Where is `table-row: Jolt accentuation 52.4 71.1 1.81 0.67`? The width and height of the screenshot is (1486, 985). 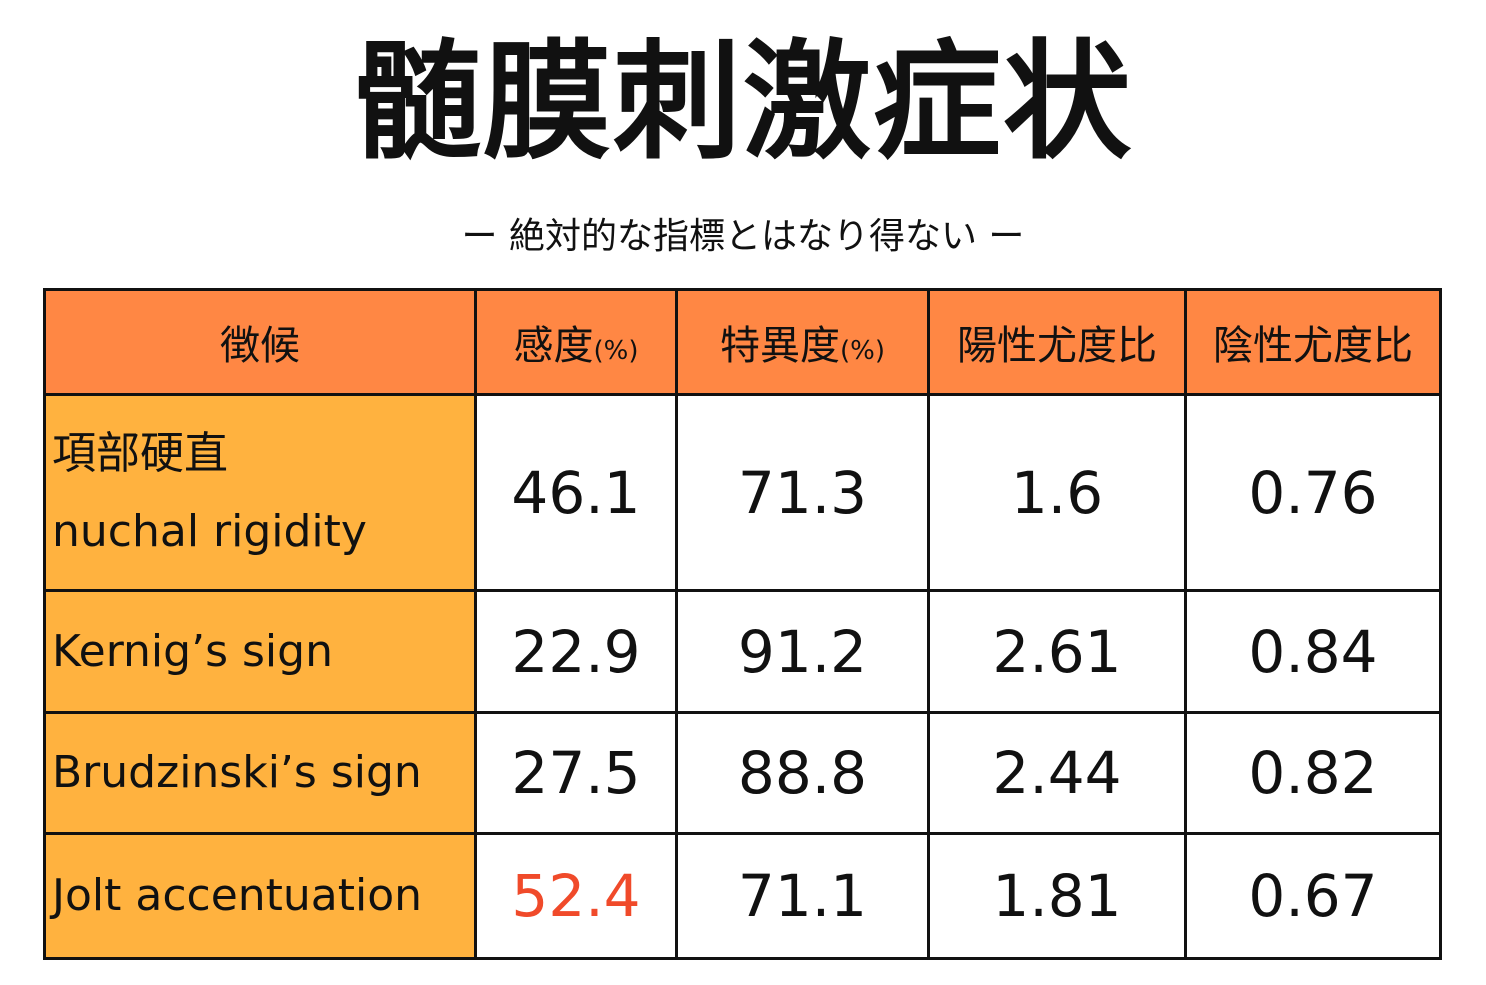
table-row: Jolt accentuation 52.4 71.1 1.81 0.67 is located at coordinates (742, 896).